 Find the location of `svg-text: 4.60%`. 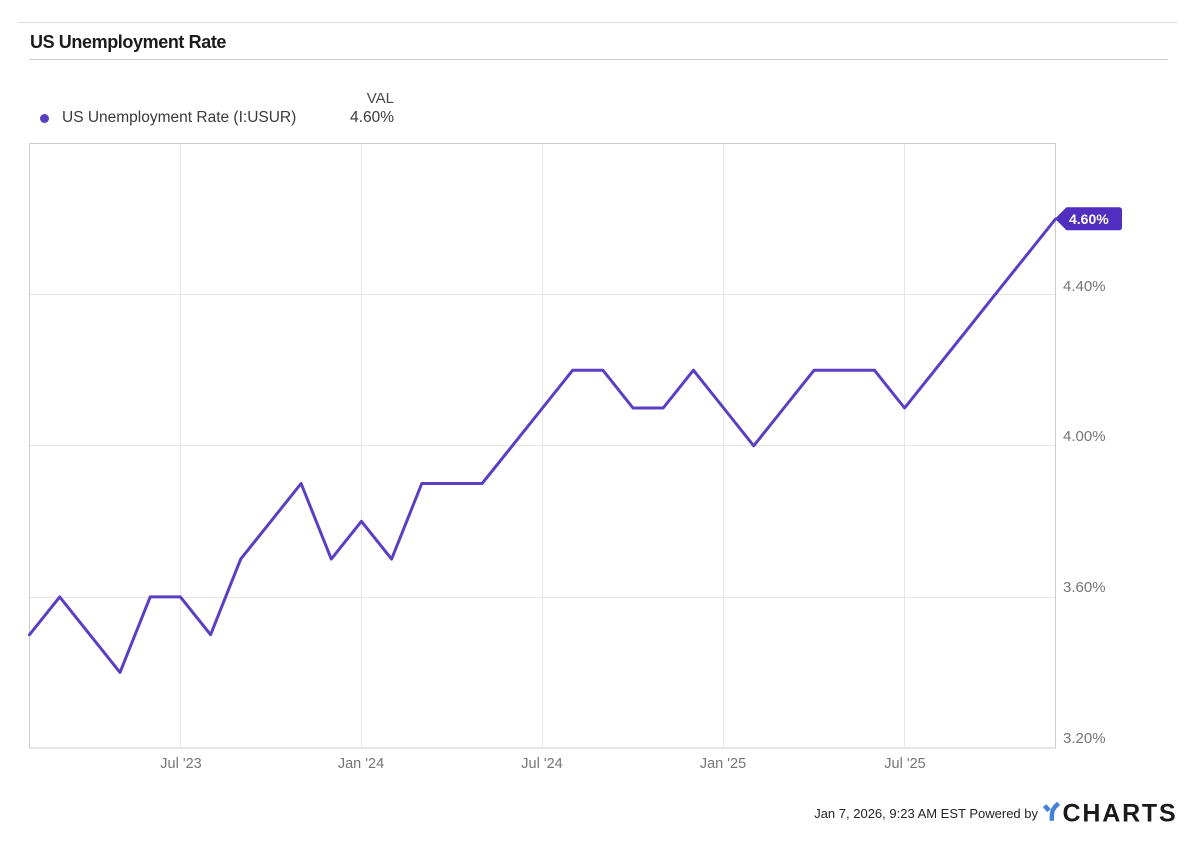

svg-text: 4.60% is located at coordinates (1089, 219).